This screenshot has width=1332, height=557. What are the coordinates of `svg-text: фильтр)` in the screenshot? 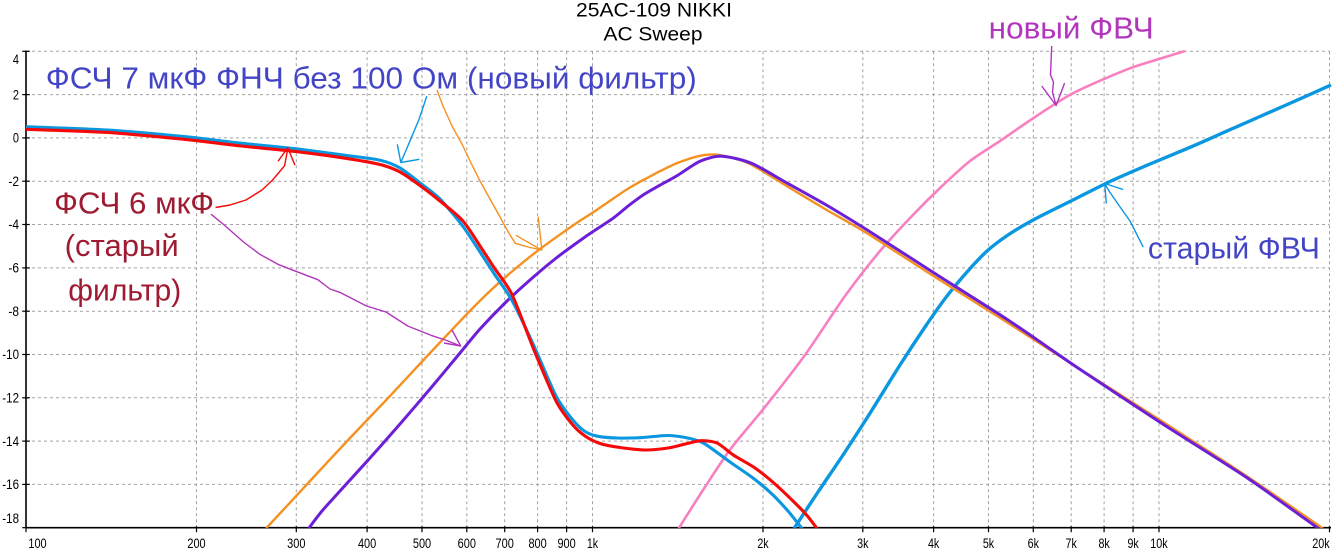 It's located at (124, 291).